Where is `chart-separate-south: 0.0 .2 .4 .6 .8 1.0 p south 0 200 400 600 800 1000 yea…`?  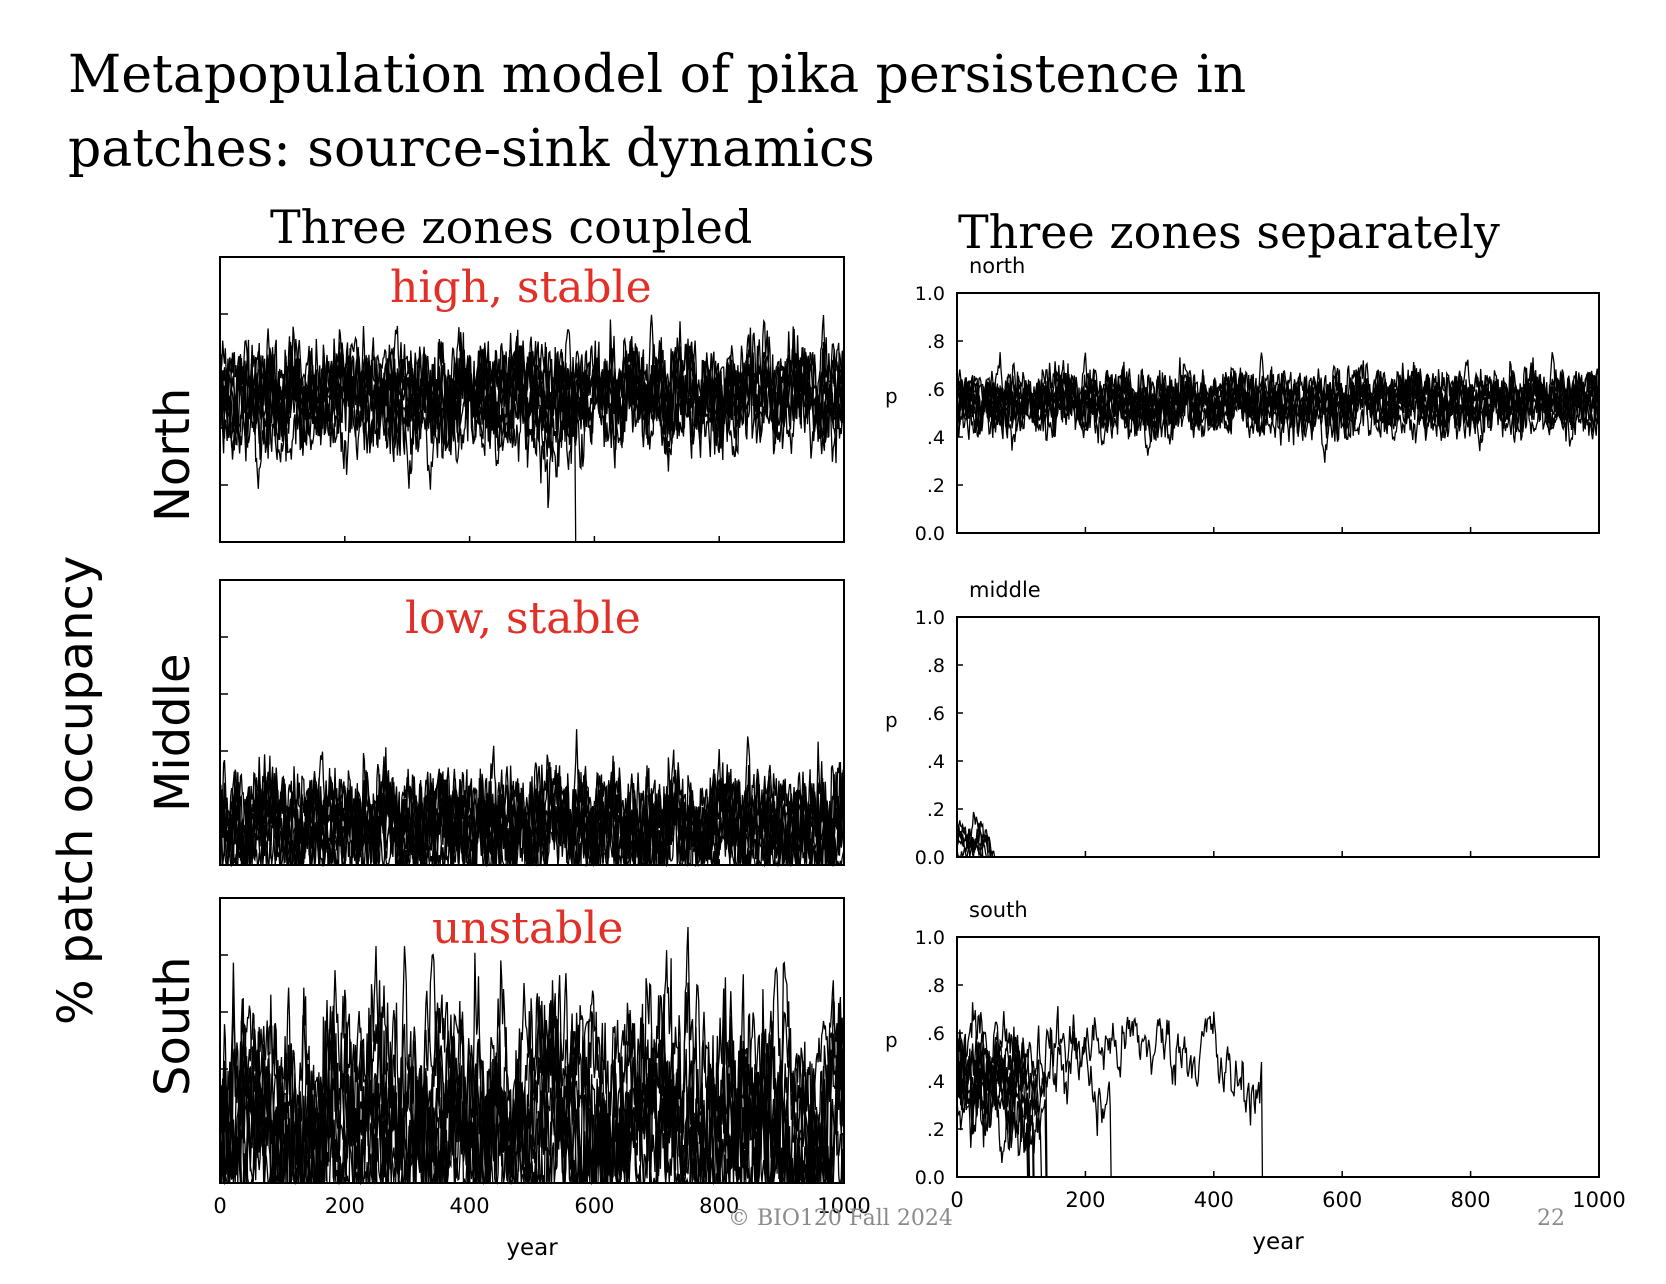 chart-separate-south: 0.0 .2 .4 .6 .8 1.0 p south 0 200 400 600 800 1000 yea… is located at coordinates (1255, 1076).